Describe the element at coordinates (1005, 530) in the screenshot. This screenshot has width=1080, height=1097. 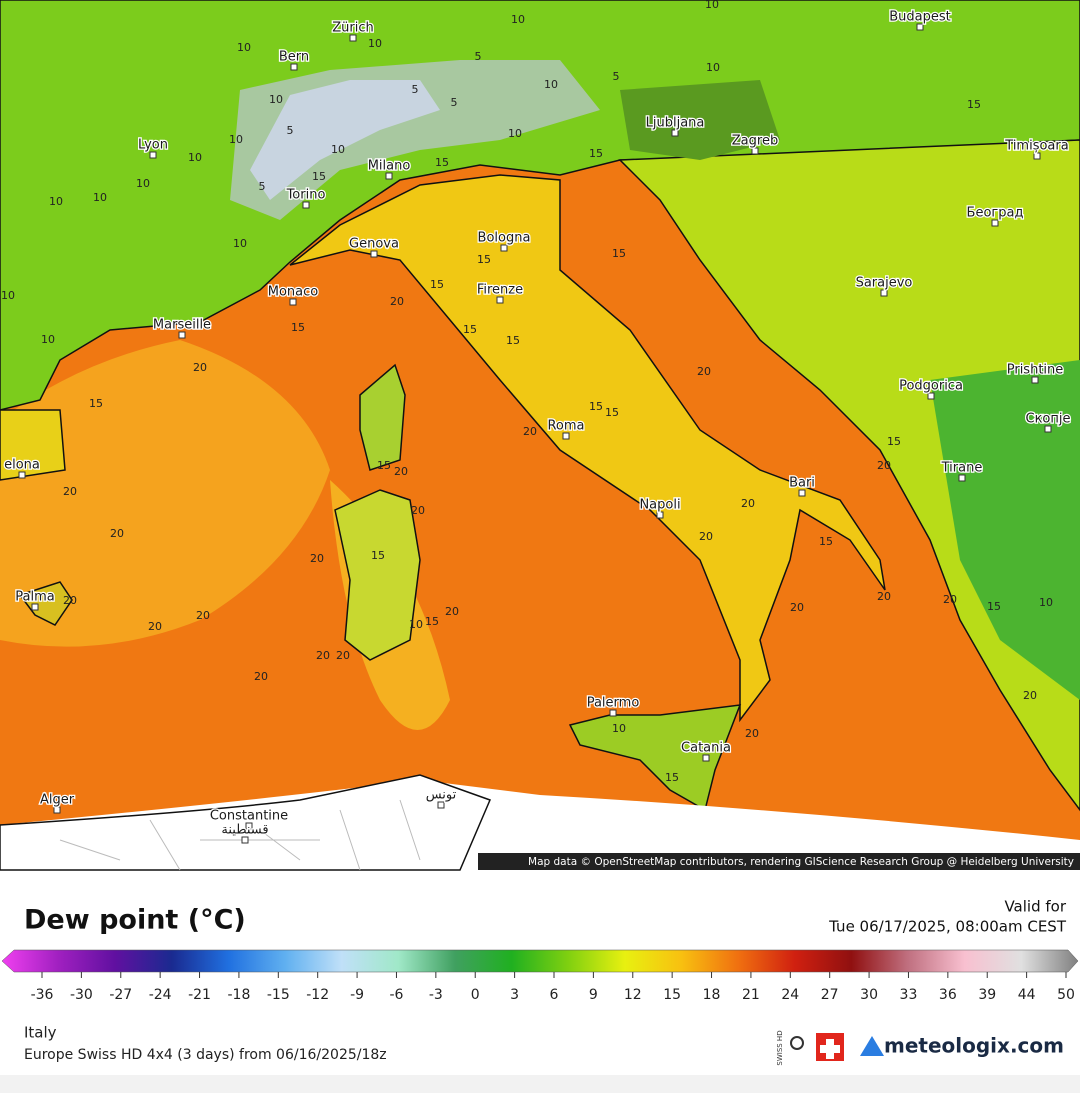
I see `land-albania` at that location.